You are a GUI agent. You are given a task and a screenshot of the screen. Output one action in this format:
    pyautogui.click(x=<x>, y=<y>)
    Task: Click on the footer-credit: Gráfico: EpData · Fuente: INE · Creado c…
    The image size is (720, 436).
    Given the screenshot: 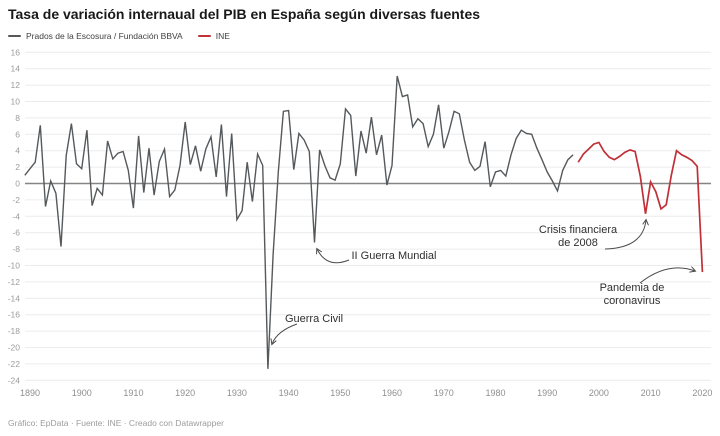 What is the action you would take?
    pyautogui.click(x=116, y=423)
    